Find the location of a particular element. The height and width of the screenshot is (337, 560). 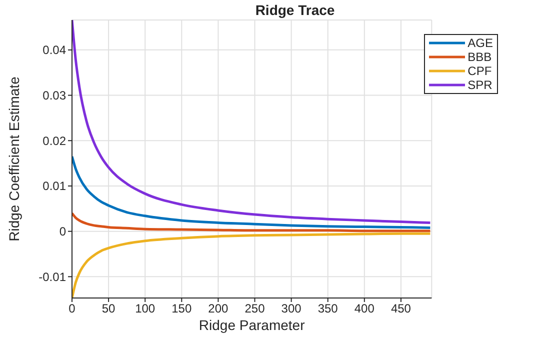

y-tick-label: 0.03 is located at coordinates (54, 95).